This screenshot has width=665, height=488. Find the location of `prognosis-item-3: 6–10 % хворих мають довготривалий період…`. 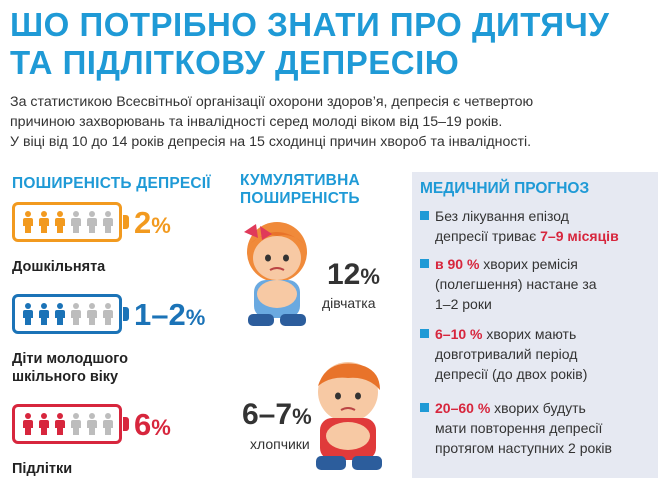

prognosis-item-3: 6–10 % хворих мають довготривалий період… is located at coordinates (536, 354).